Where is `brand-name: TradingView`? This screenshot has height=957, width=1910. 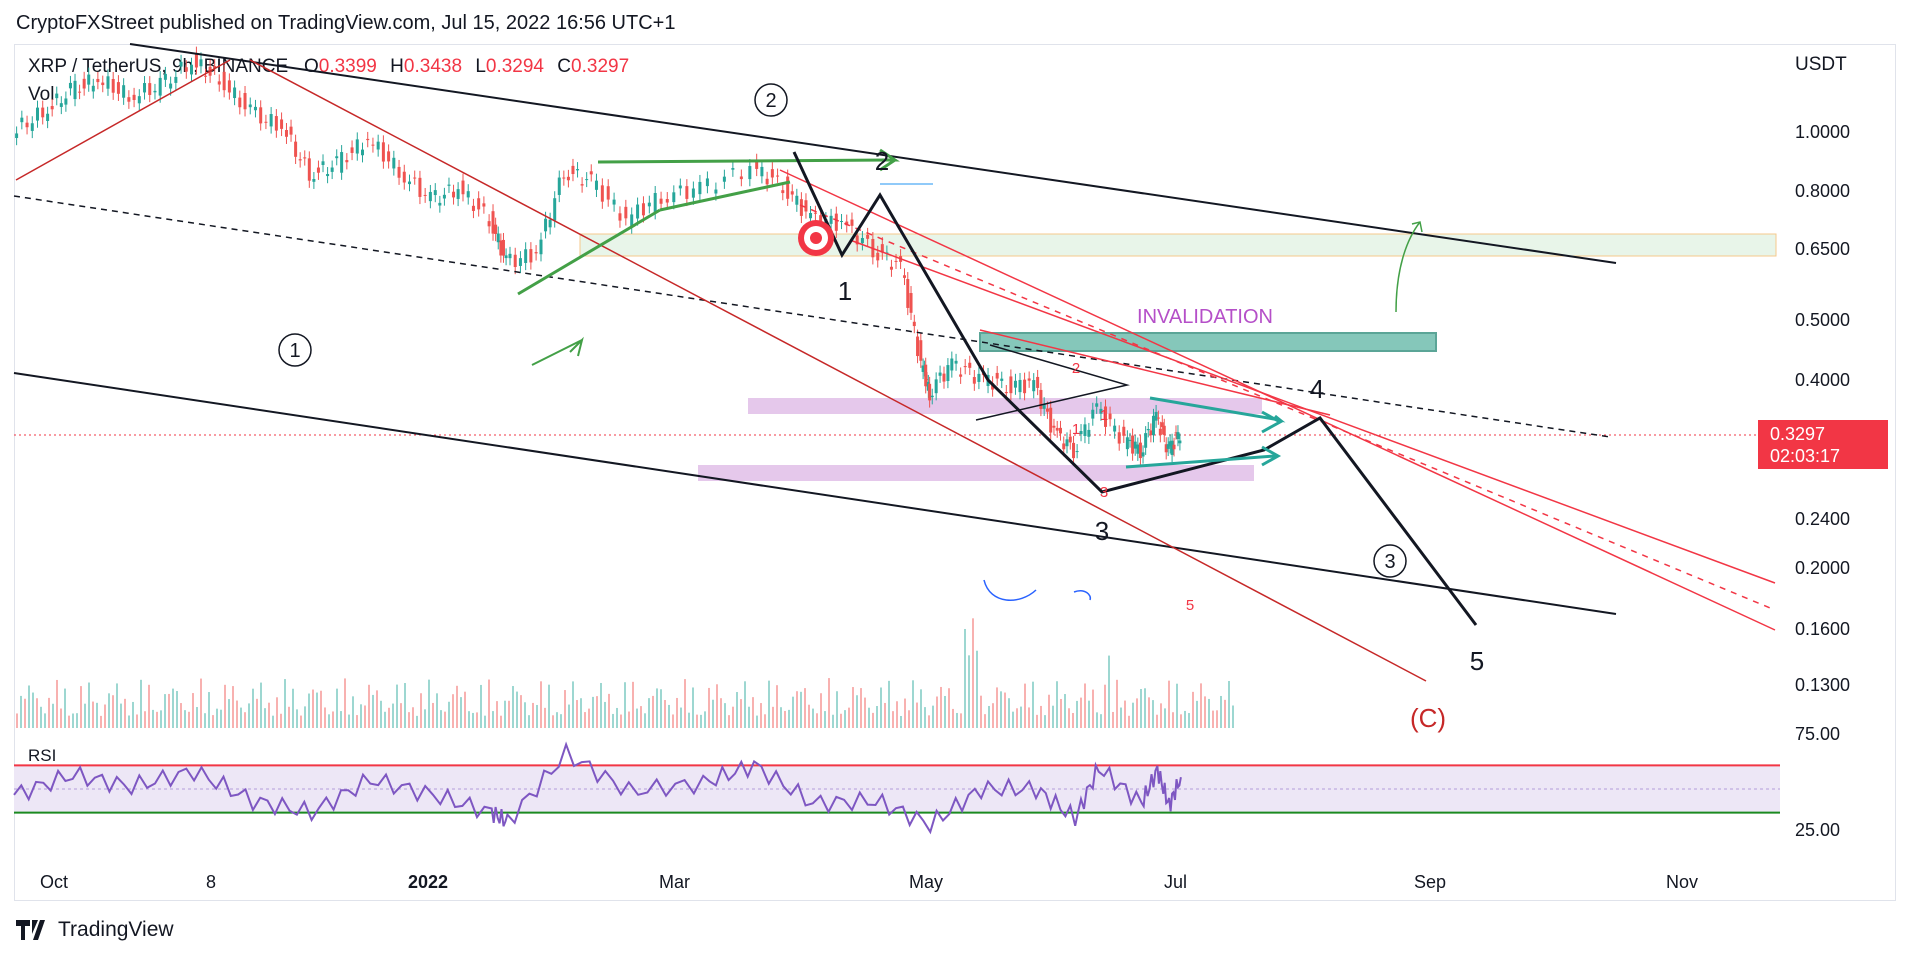
brand-name: TradingView is located at coordinates (116, 929).